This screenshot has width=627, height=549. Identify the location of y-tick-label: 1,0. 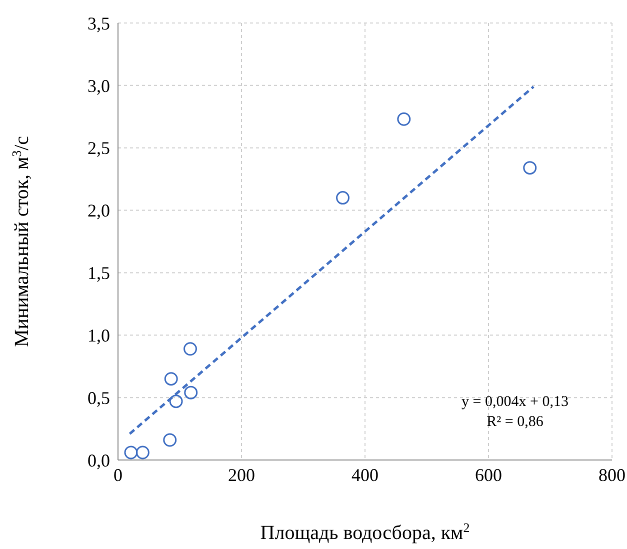
(99, 336).